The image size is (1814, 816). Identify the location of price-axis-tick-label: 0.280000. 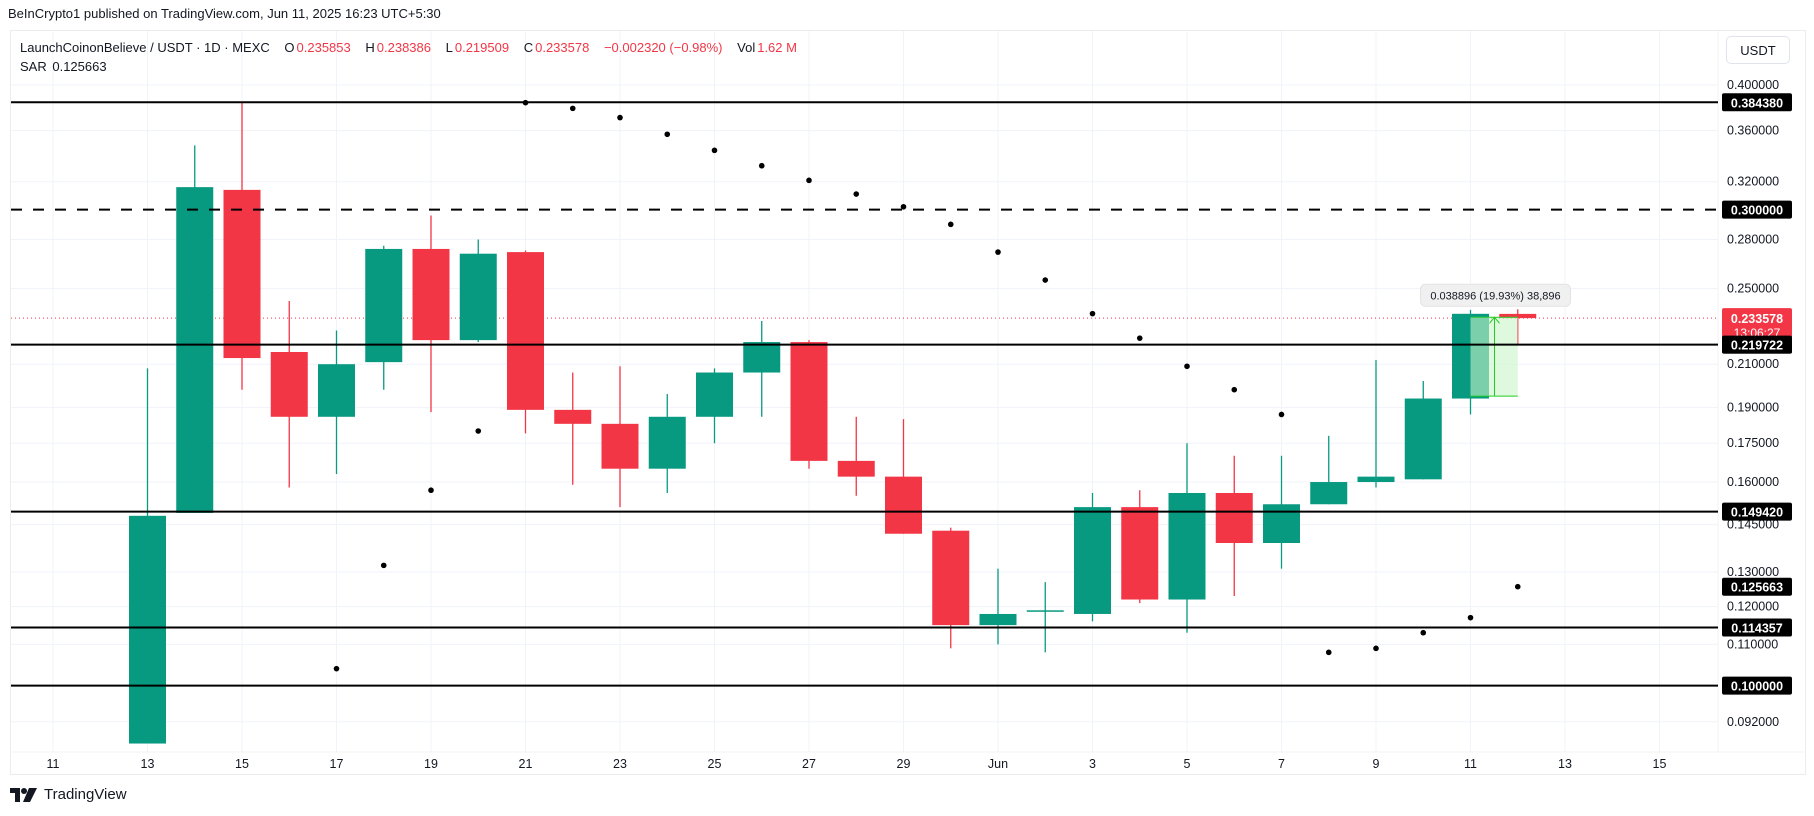
(1753, 240).